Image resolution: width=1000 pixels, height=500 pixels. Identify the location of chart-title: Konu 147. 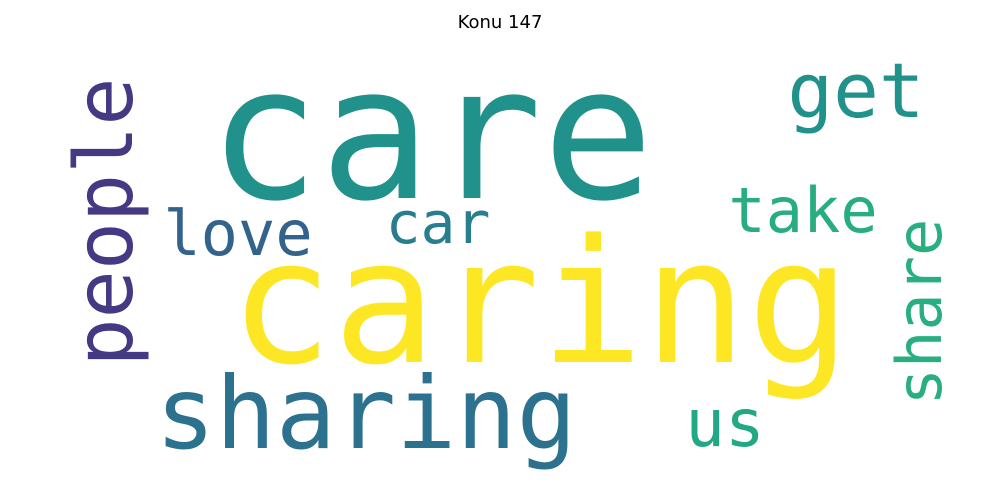
(500, 22).